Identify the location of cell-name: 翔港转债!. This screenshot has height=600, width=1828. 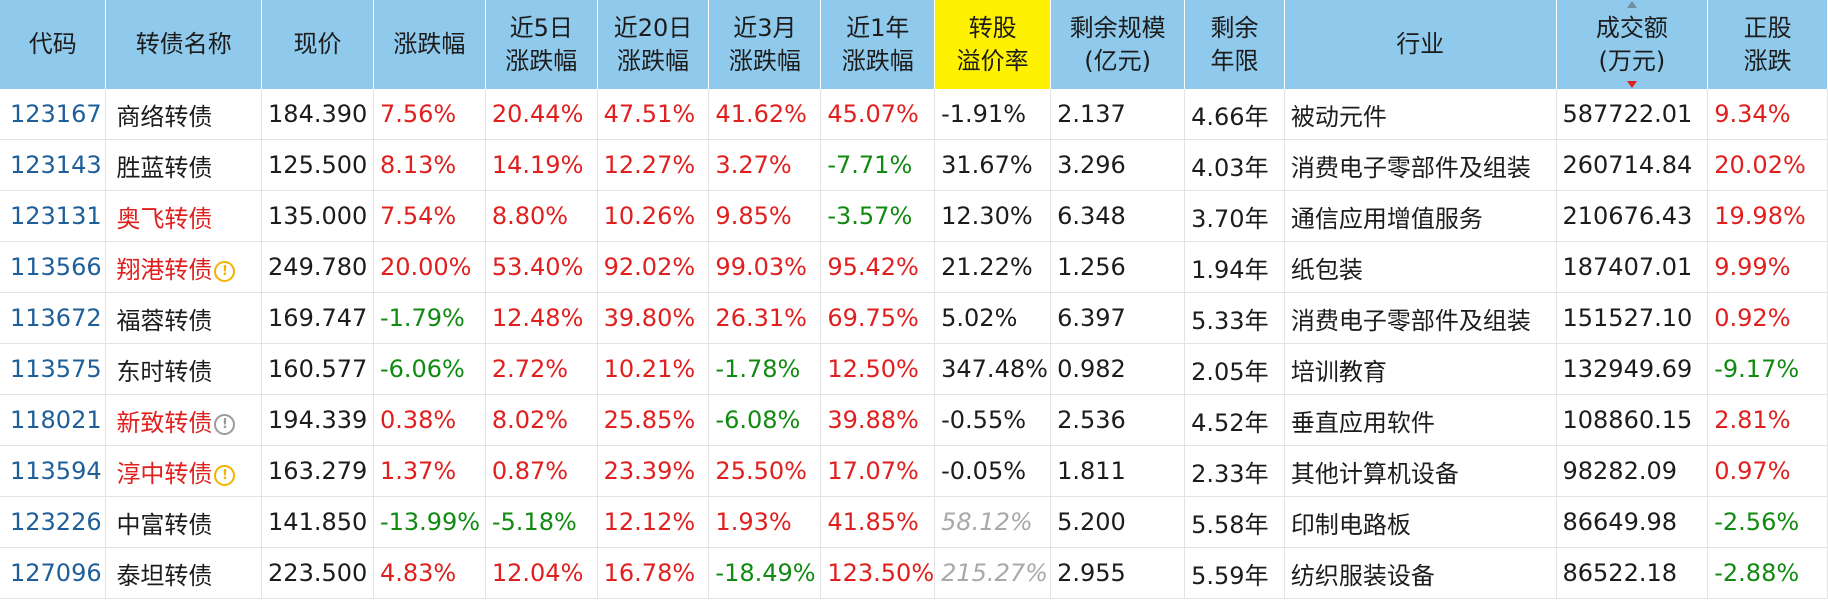
(184, 267).